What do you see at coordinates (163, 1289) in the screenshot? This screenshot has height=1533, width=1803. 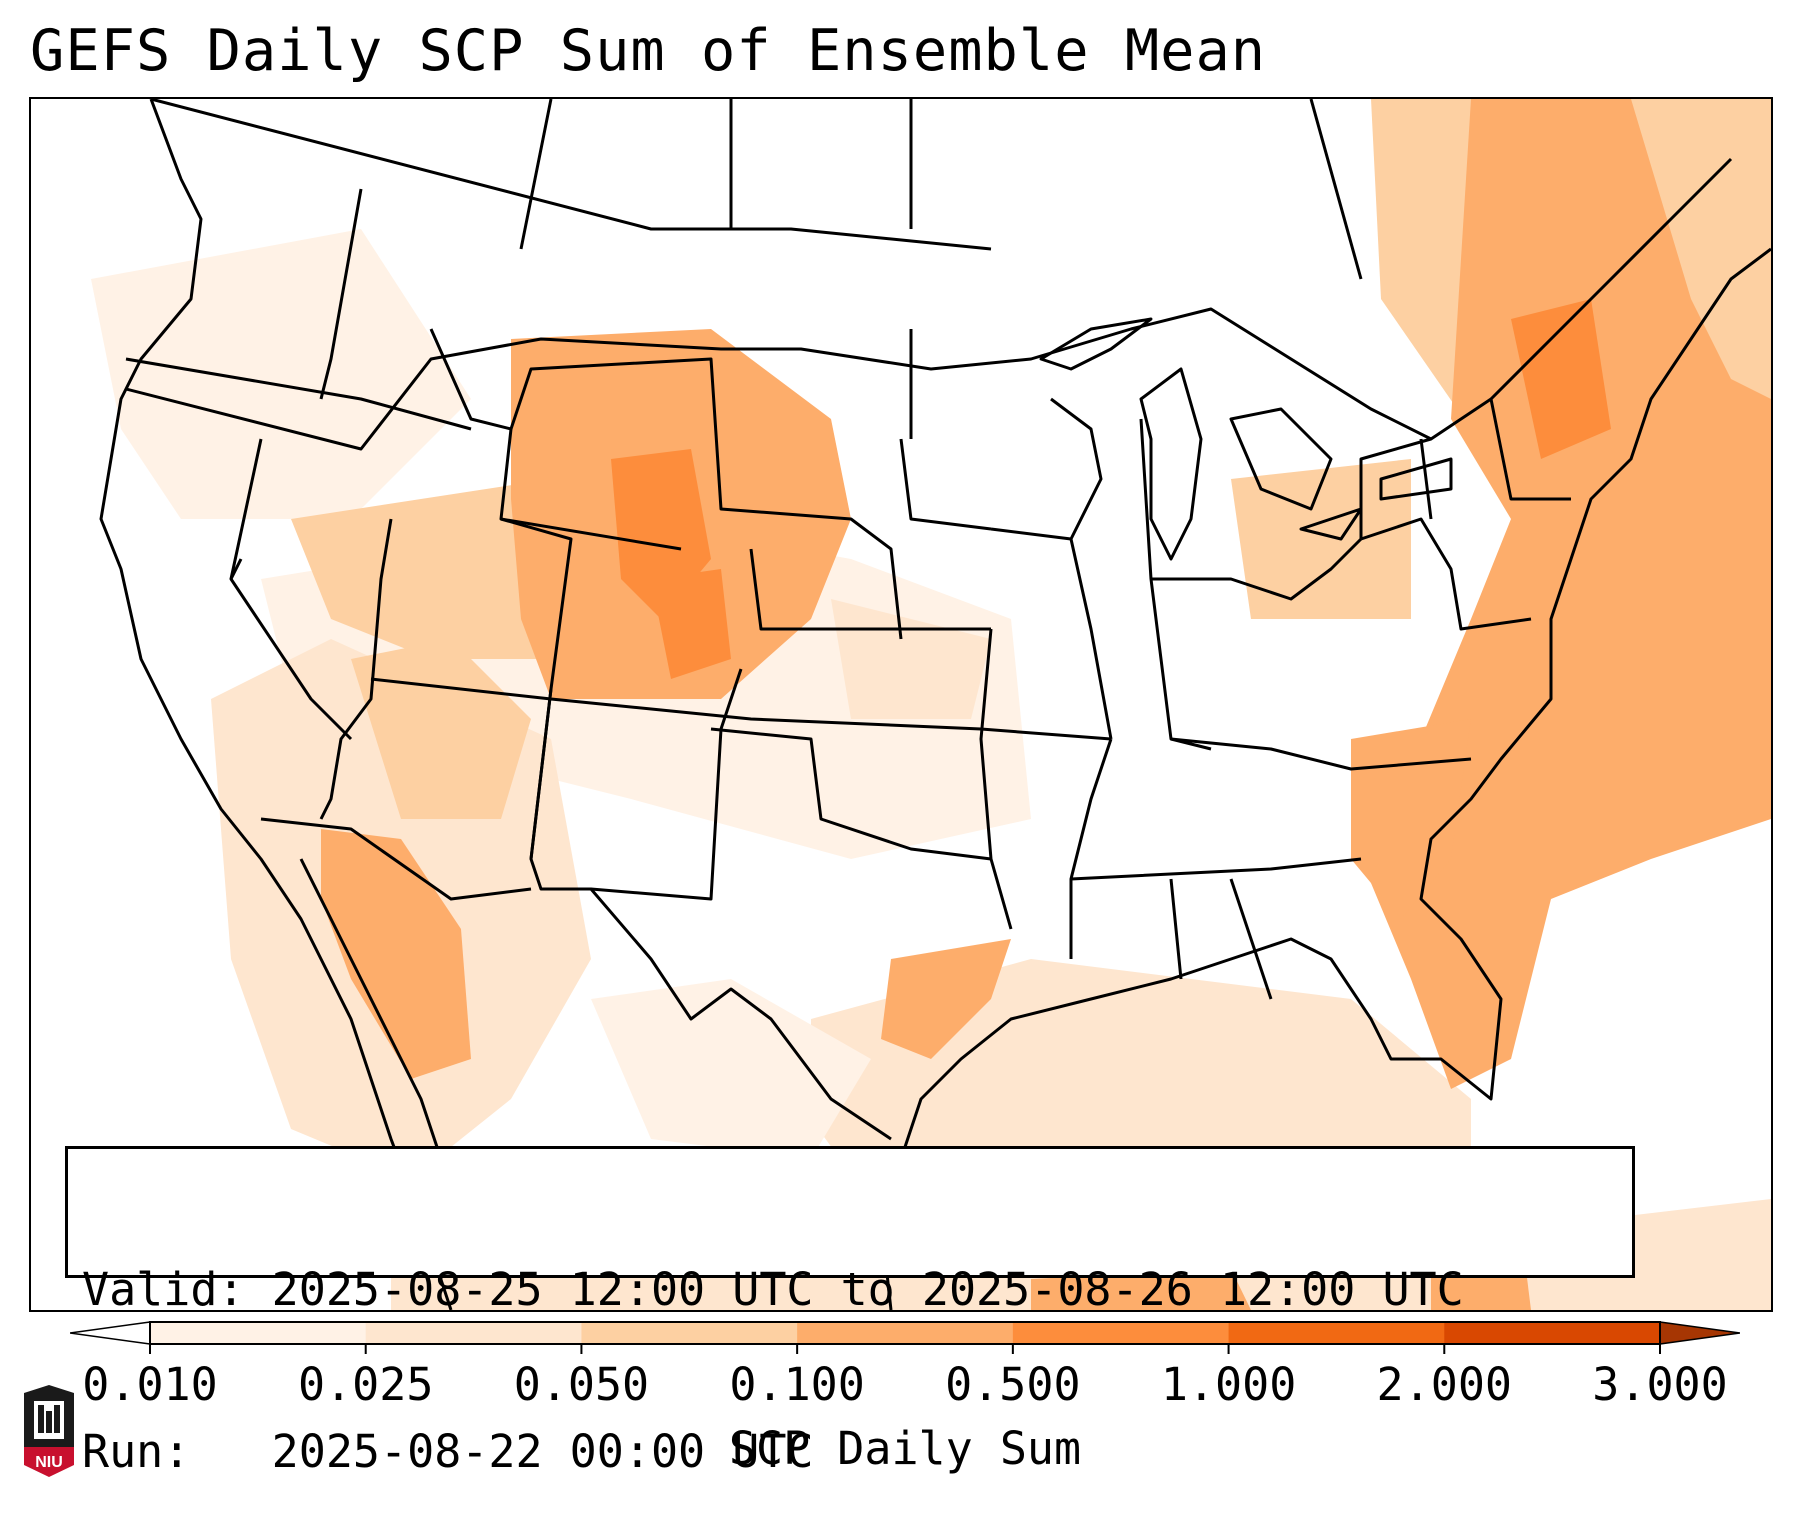 I see `valid-label: Valid:` at bounding box center [163, 1289].